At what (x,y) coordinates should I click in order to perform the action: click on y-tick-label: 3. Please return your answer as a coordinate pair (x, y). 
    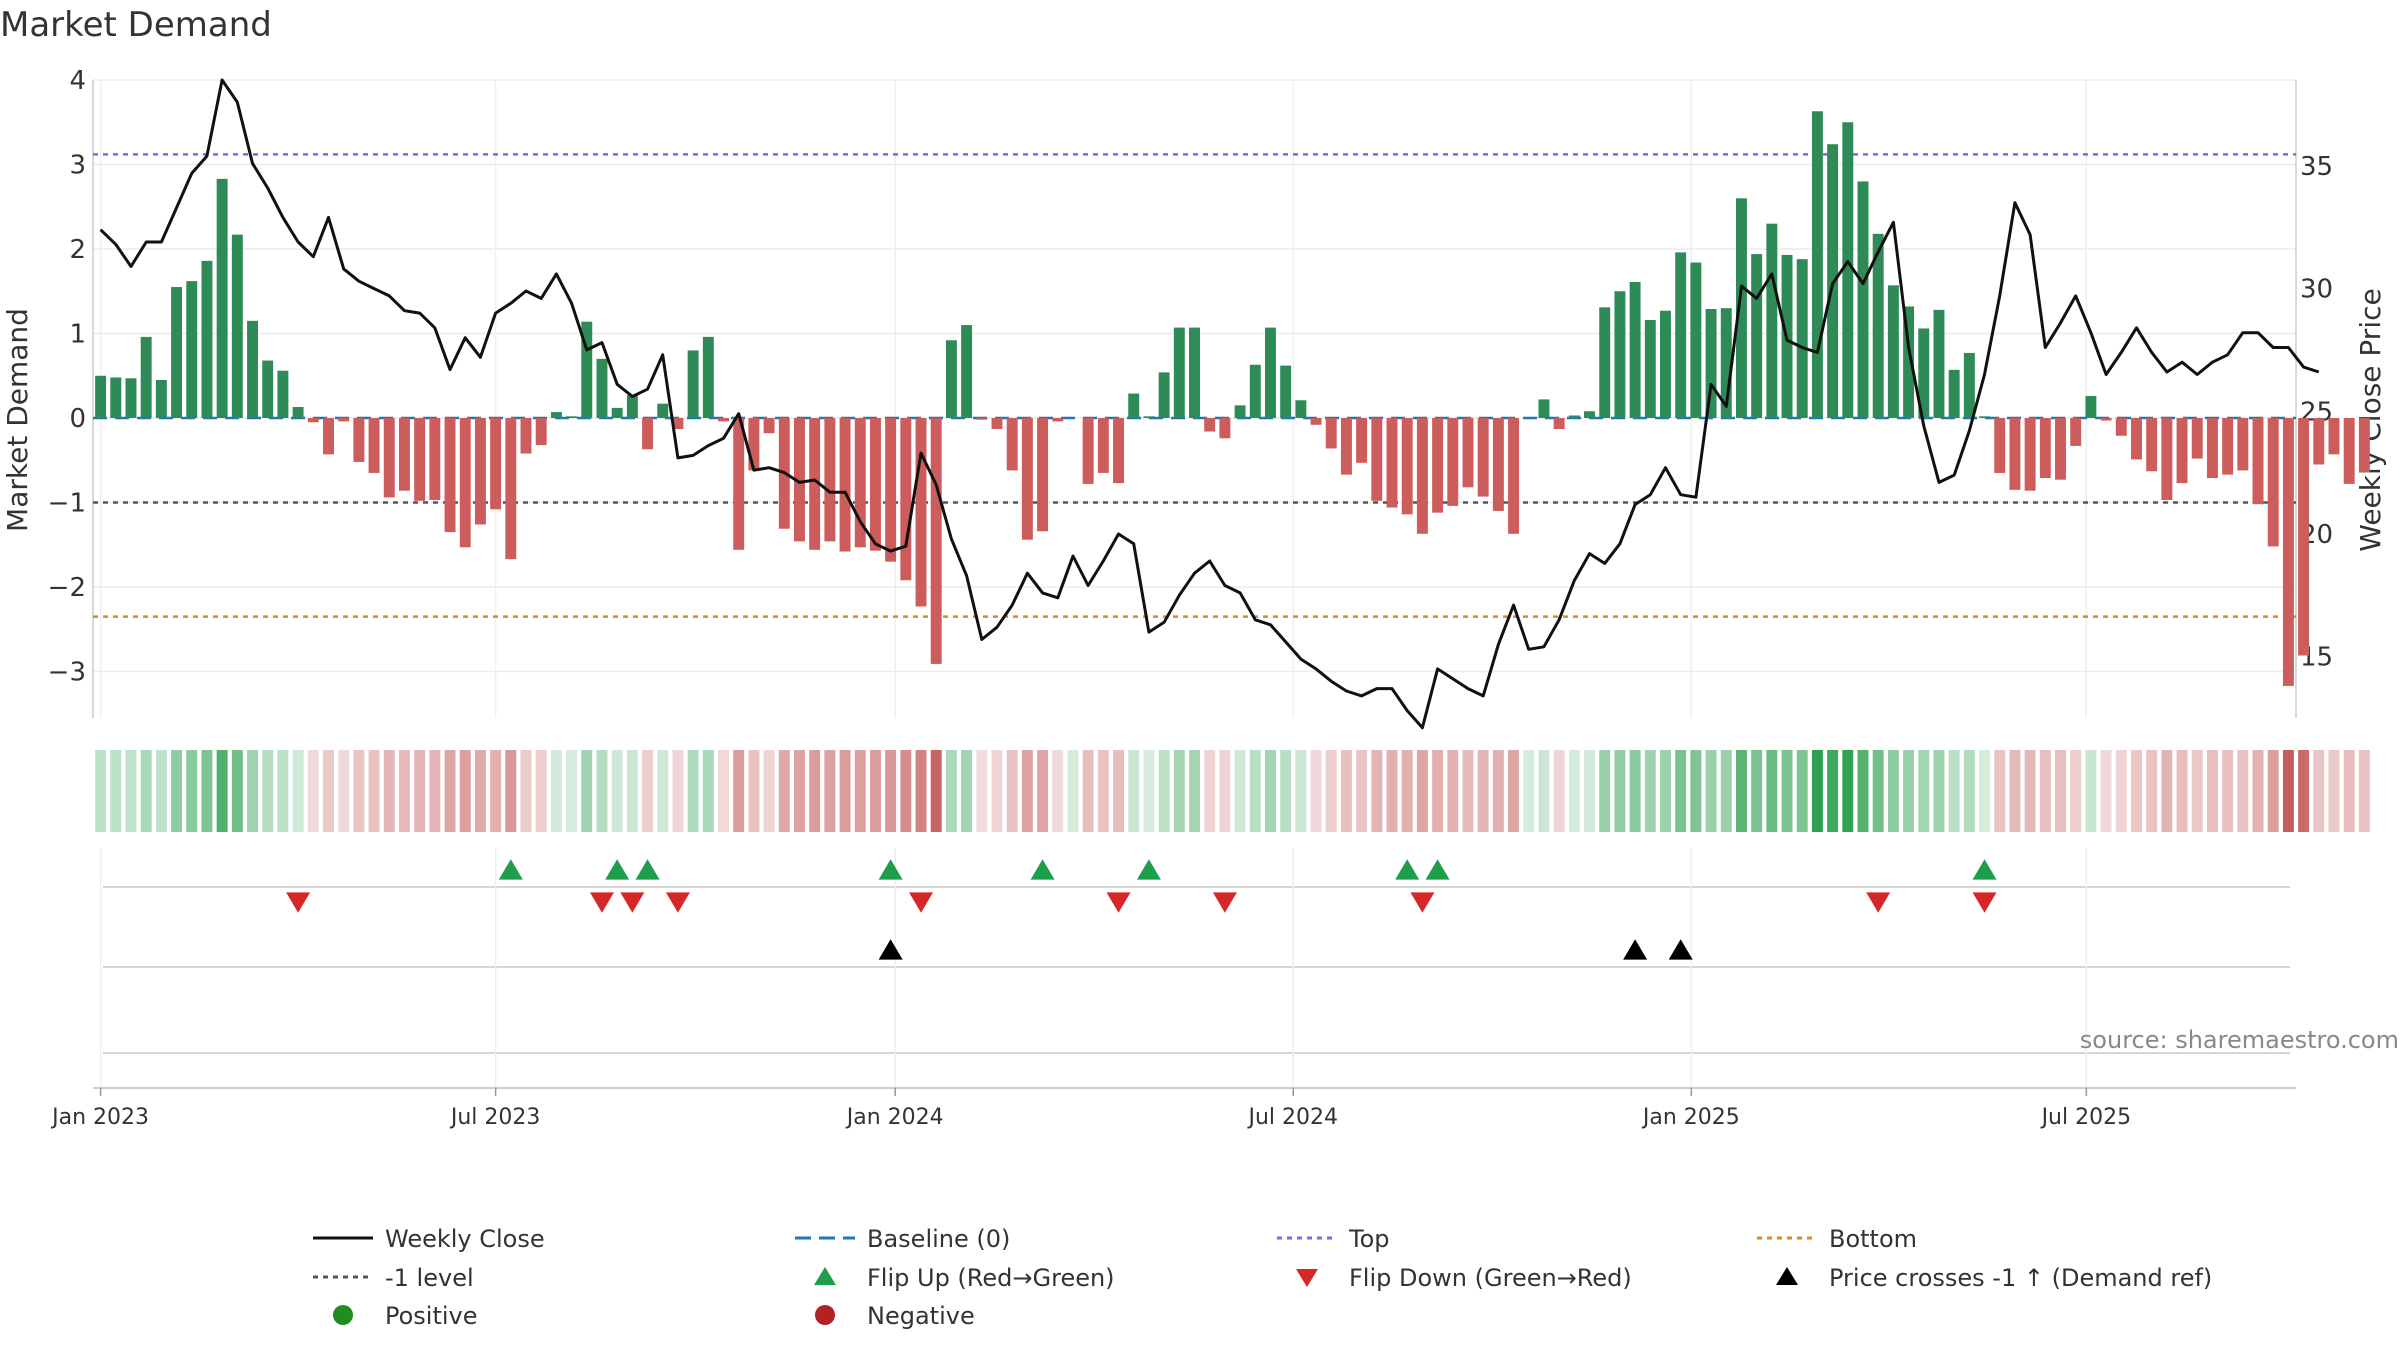
    Looking at the image, I should click on (77, 166).